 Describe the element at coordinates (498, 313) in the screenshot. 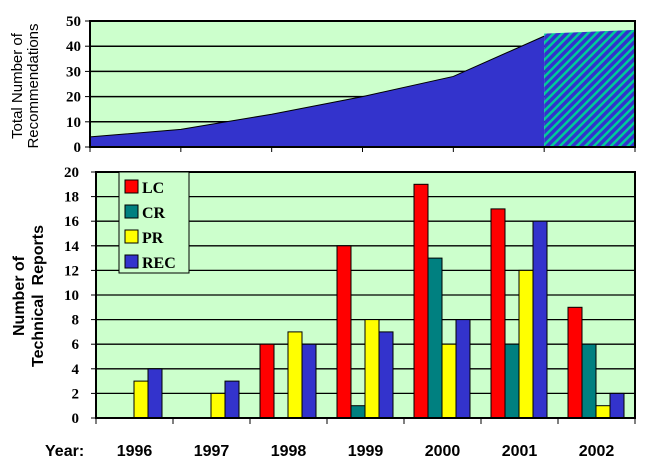

I see `bar-lc-2001` at that location.